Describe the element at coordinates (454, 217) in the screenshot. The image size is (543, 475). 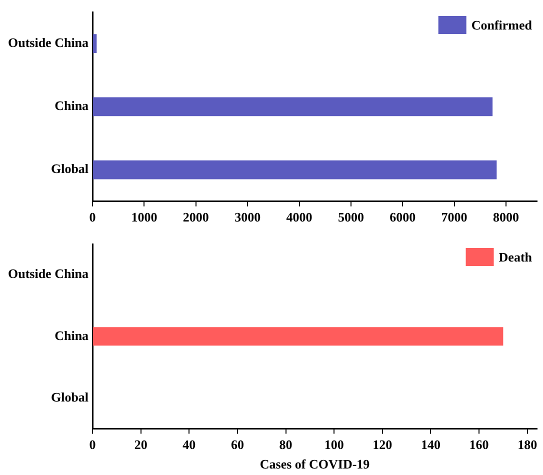
I see `x-tick-label: 7000` at that location.